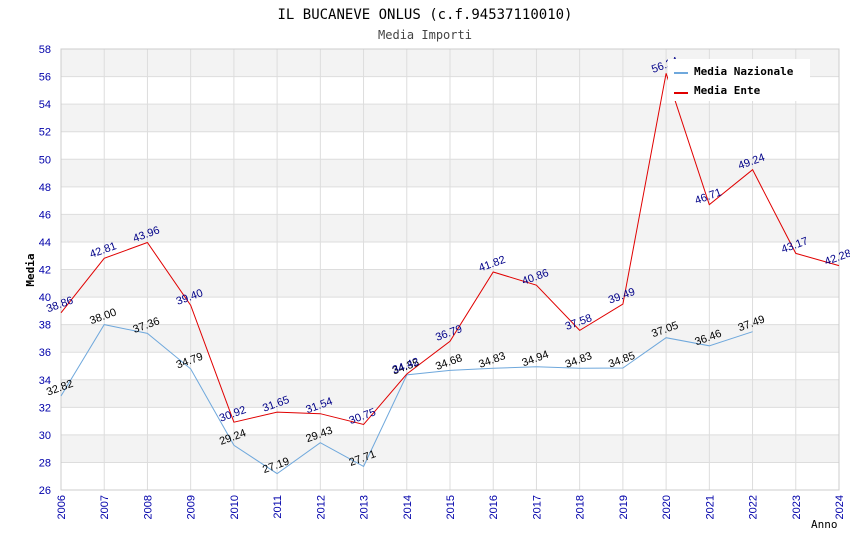  I want to click on x-tick-label: 2023, so click(797, 507).